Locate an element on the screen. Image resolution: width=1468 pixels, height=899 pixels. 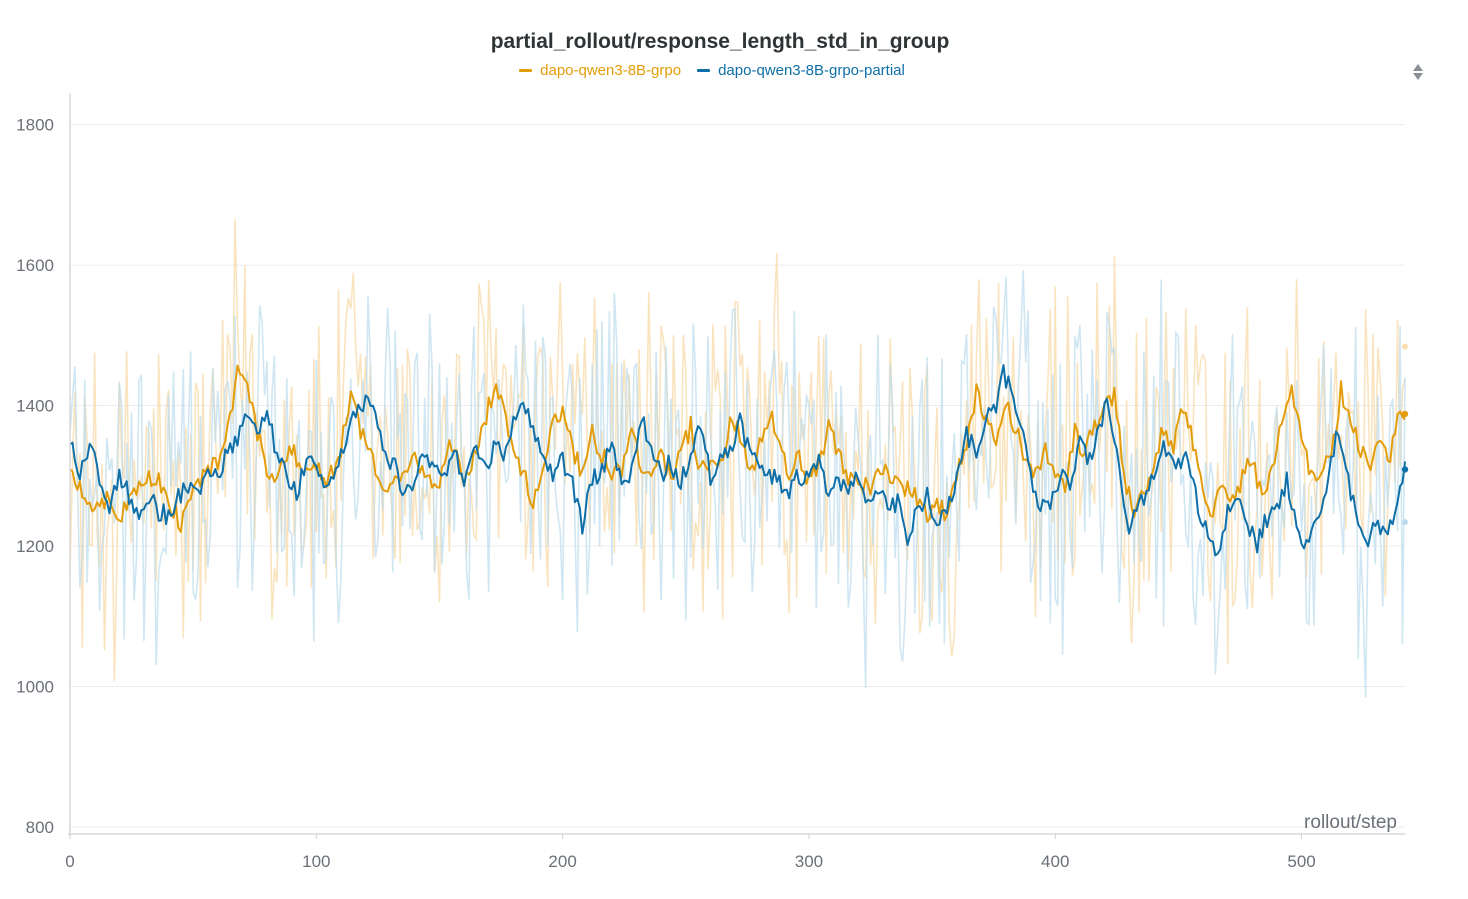
end-point-raw-grpo-partial is located at coordinates (1405, 522).